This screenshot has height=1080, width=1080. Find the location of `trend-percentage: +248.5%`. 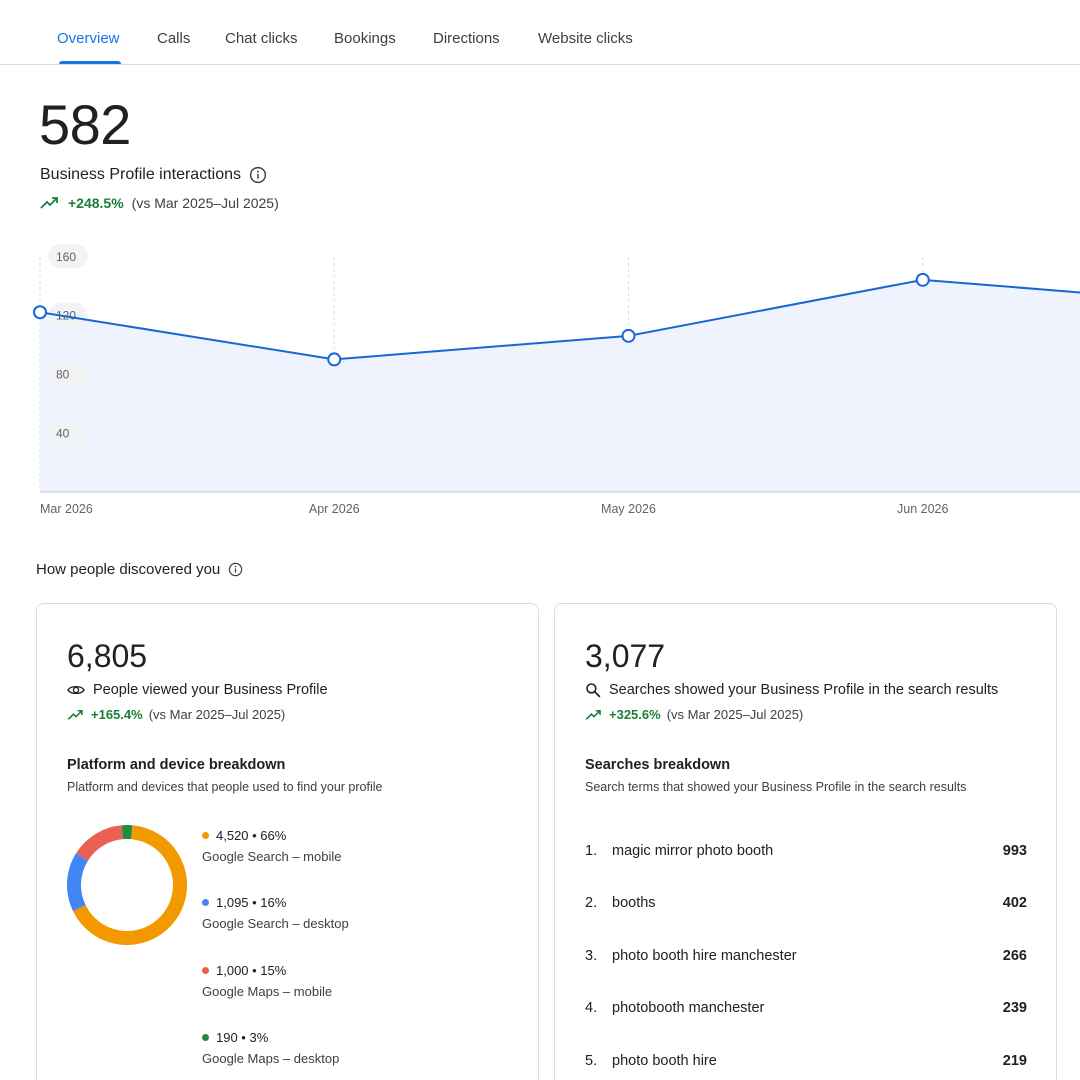

trend-percentage: +248.5% is located at coordinates (96, 203).